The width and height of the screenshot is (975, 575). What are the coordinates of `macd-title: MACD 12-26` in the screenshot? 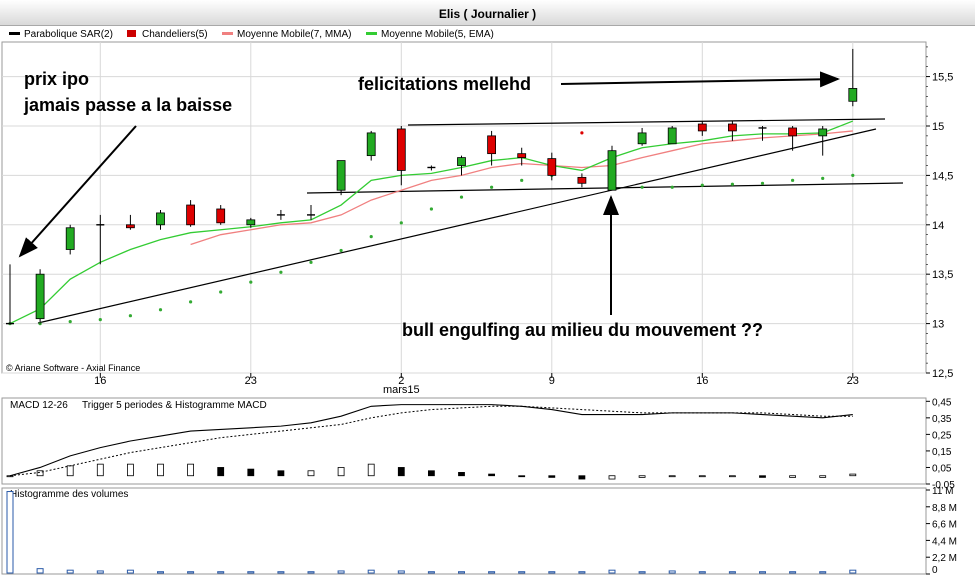 It's located at (39, 405).